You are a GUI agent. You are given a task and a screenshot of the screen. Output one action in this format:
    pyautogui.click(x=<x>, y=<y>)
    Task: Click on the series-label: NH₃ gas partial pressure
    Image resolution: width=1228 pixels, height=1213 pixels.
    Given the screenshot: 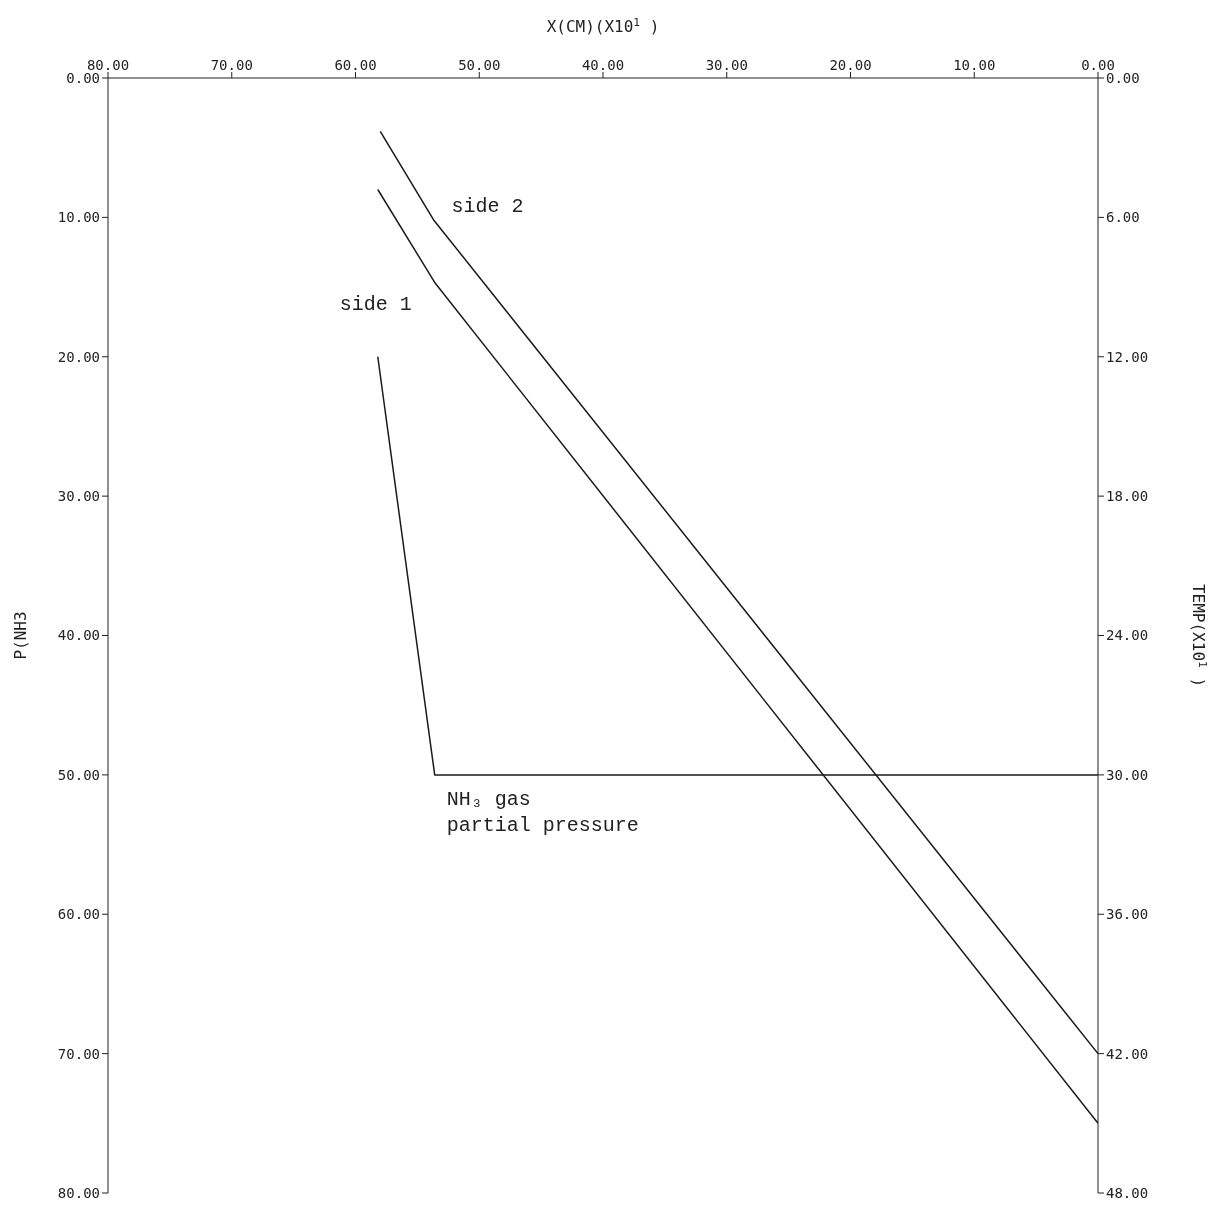 What is the action you would take?
    pyautogui.click(x=542, y=812)
    